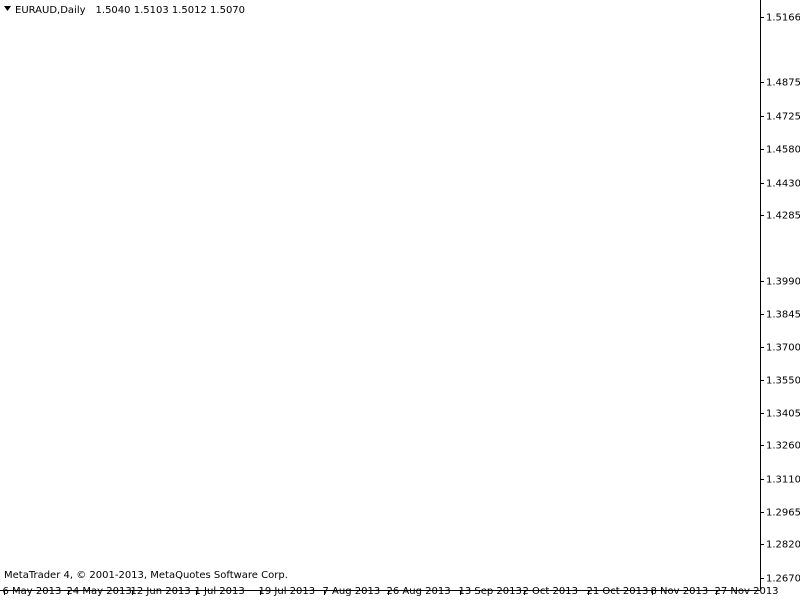 The width and height of the screenshot is (800, 600). Describe the element at coordinates (783, 18) in the screenshot. I see `y-tick-label: 1.5166` at that location.